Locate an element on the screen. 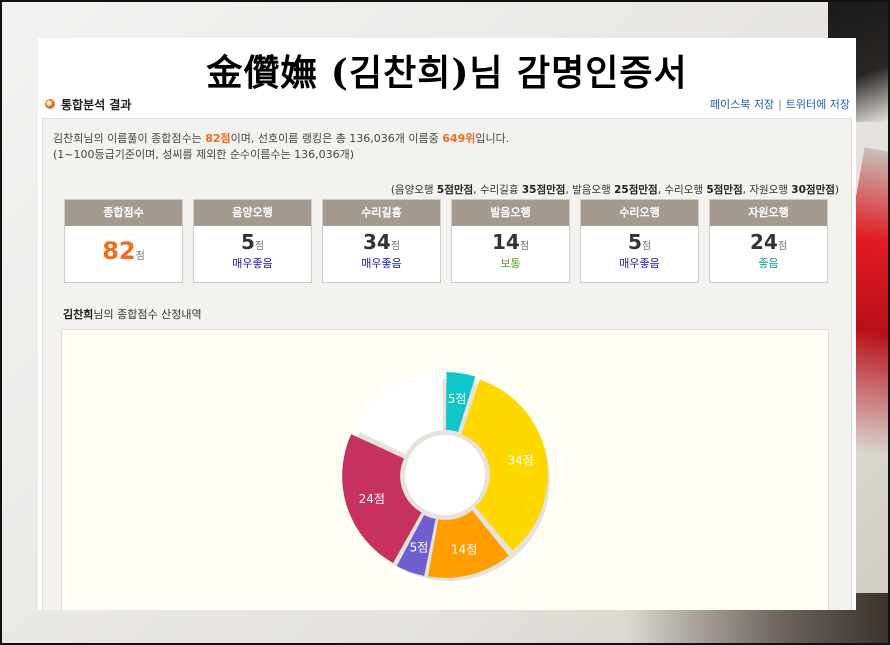  score-card-bareum: 발음오행 14점 보통 is located at coordinates (510, 241).